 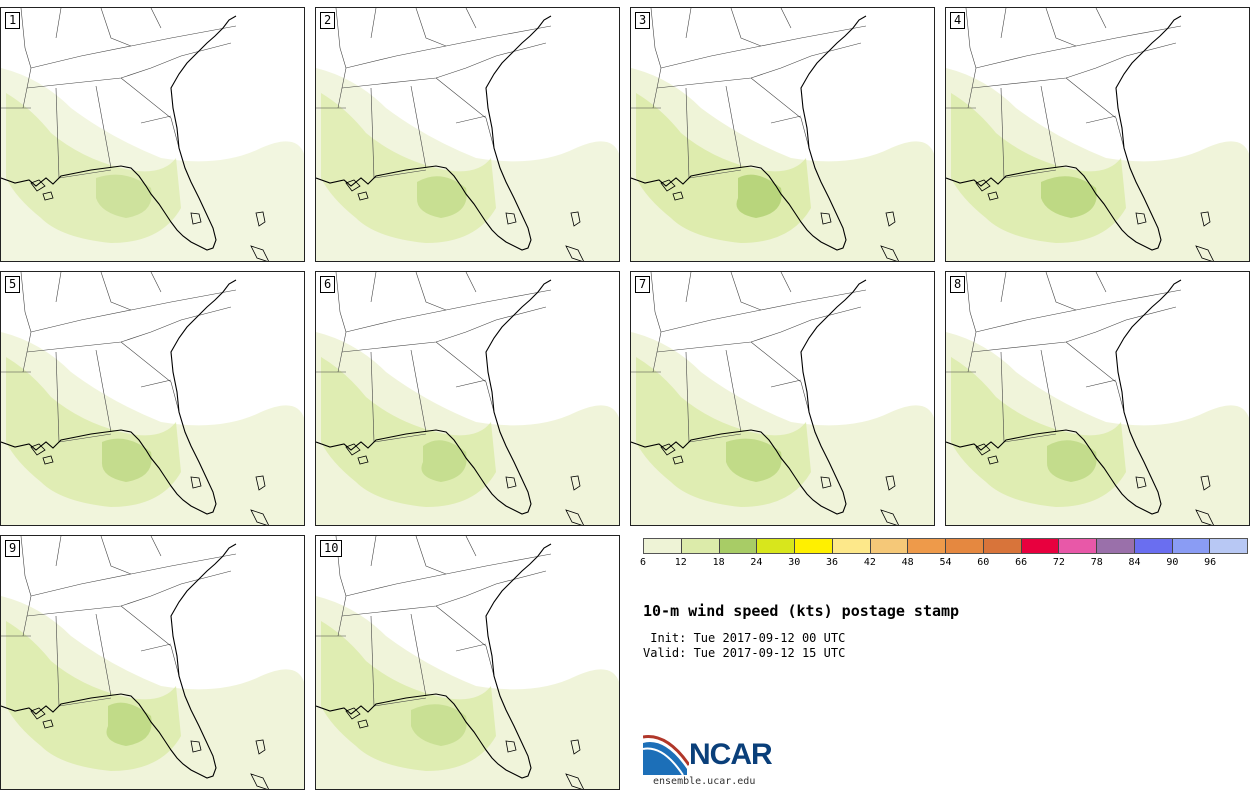 I want to click on map-panel-10: 10, so click(x=467, y=662).